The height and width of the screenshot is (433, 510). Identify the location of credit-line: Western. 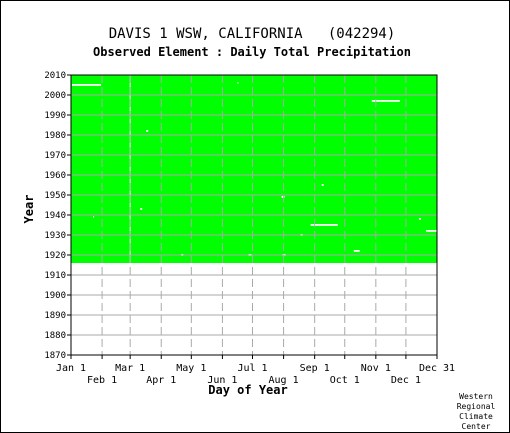
(476, 396).